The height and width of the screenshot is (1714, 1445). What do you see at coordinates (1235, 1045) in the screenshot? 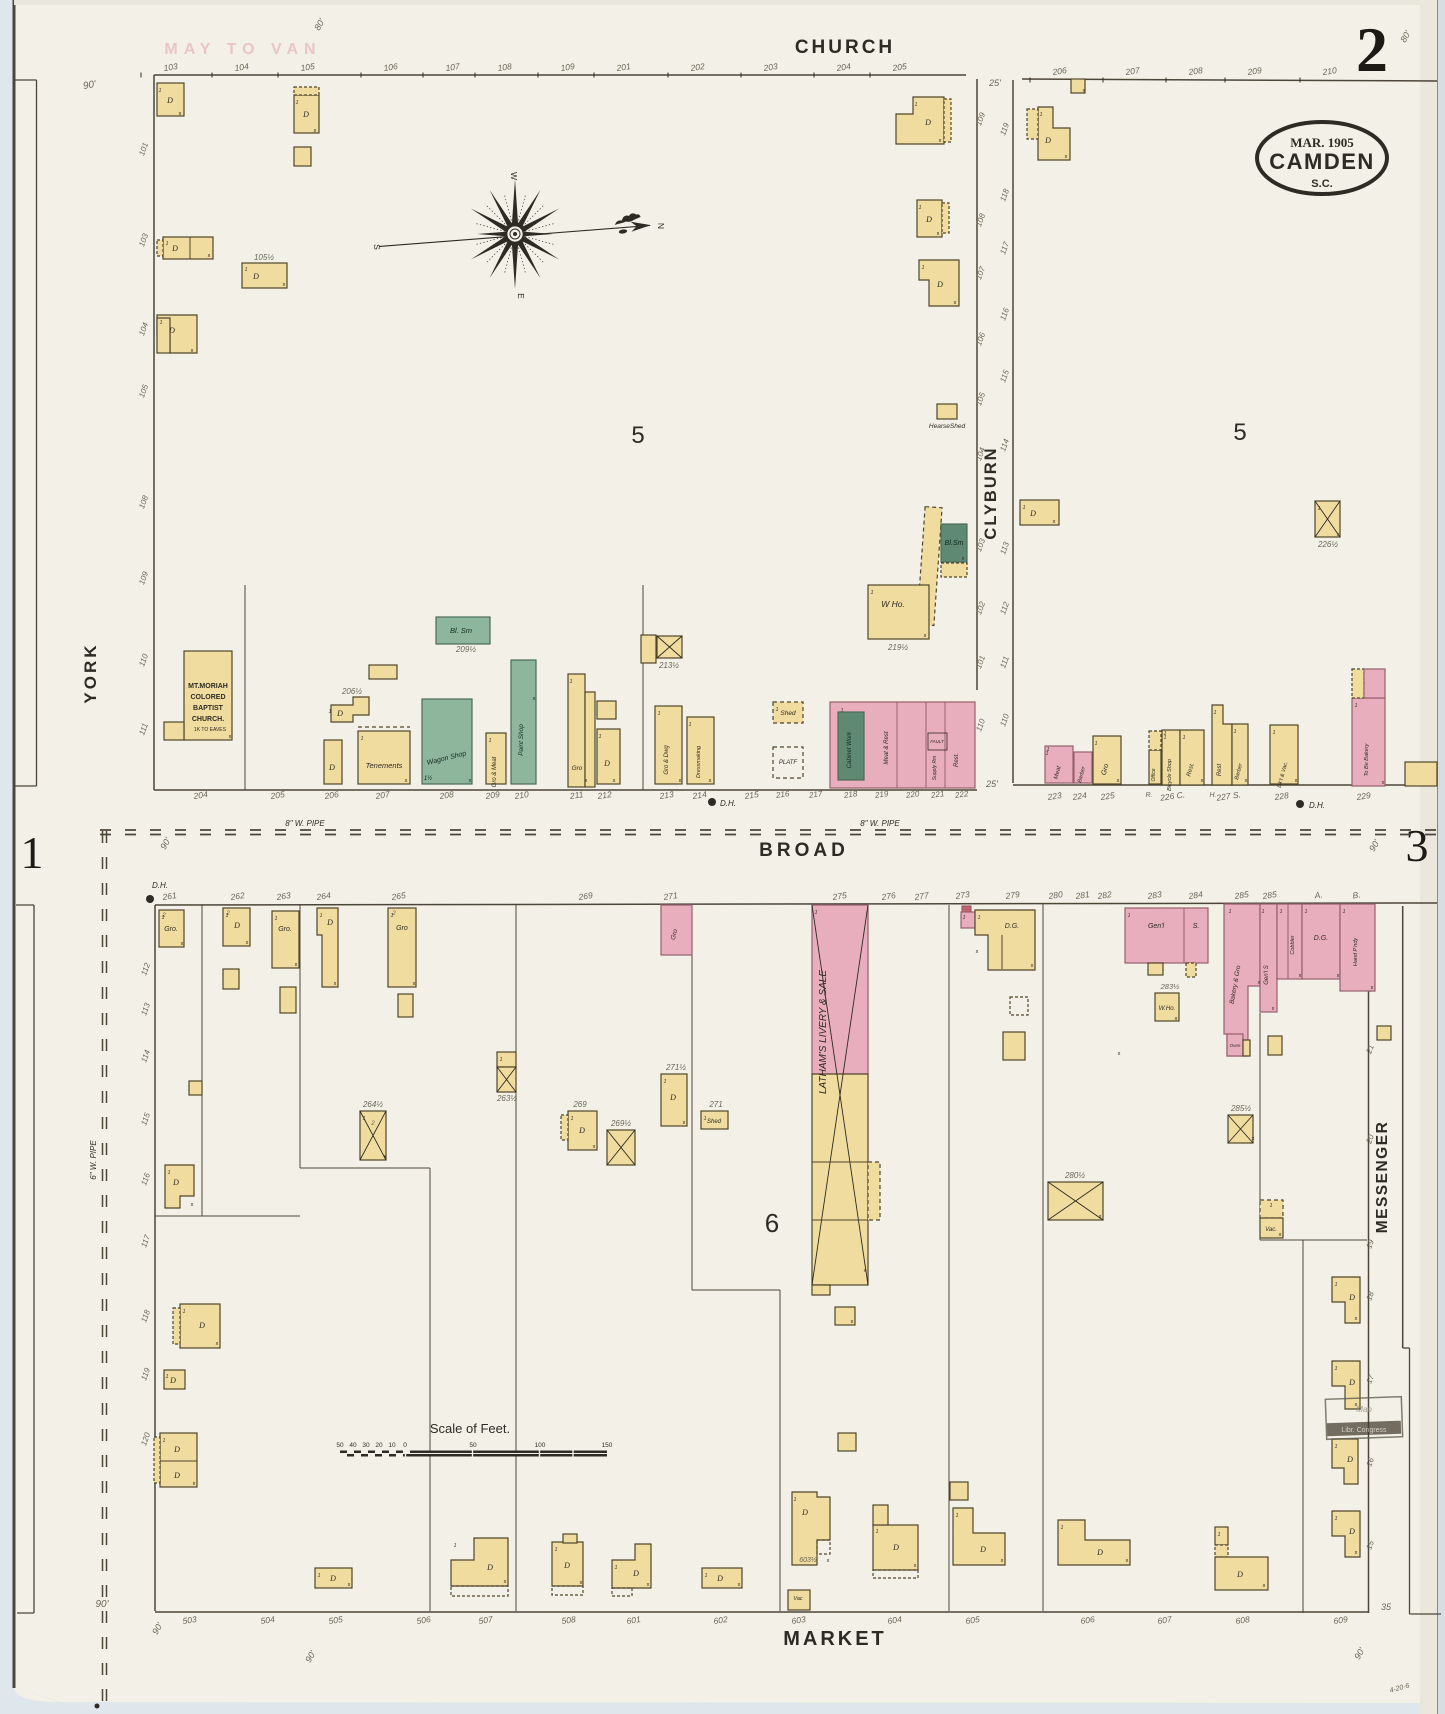
I see `svg-text: Oven` at bounding box center [1235, 1045].